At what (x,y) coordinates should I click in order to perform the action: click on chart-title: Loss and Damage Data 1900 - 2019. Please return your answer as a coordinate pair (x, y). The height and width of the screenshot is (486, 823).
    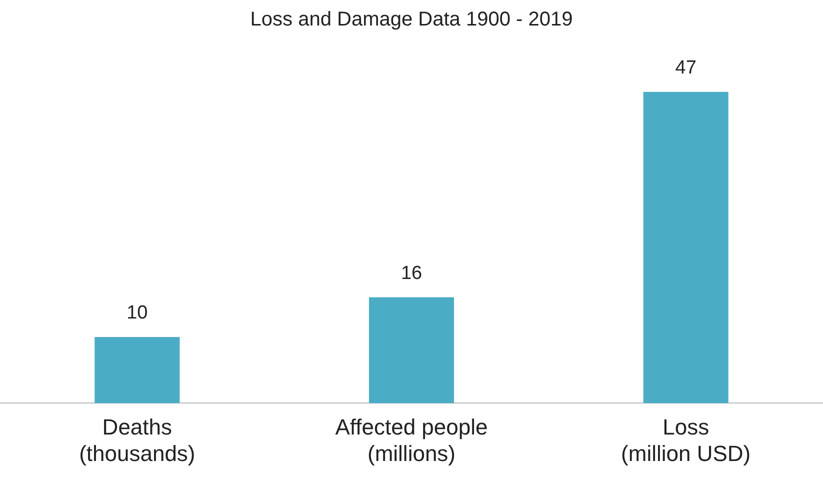
    Looking at the image, I should click on (411, 19).